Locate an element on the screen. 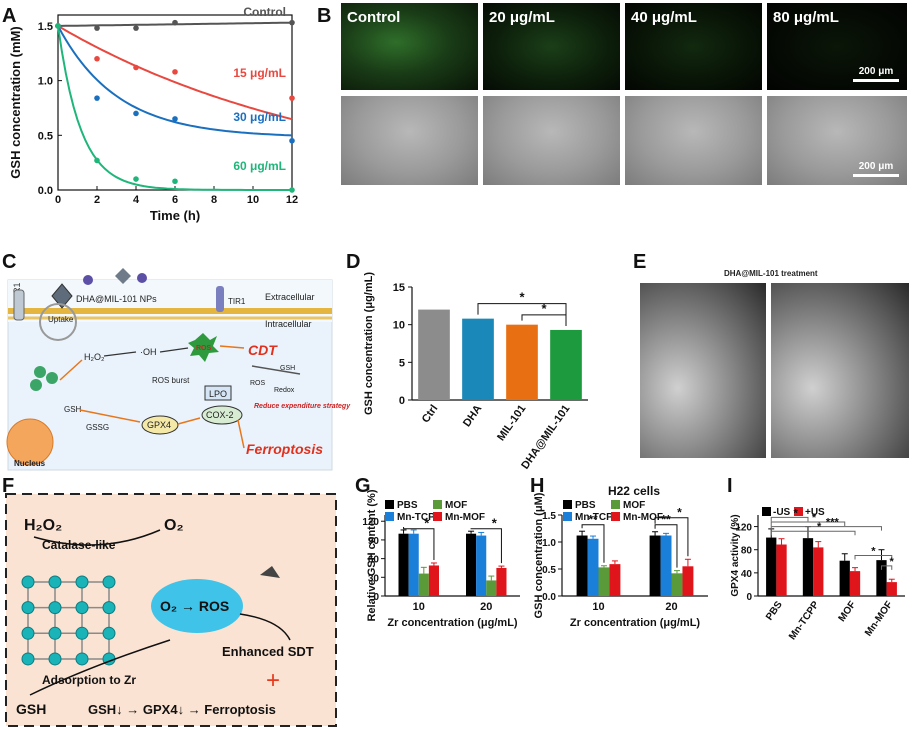 This screenshot has height=730, width=913. chart-a-ylabel: GSH concentration (mM) is located at coordinates (15, 102).